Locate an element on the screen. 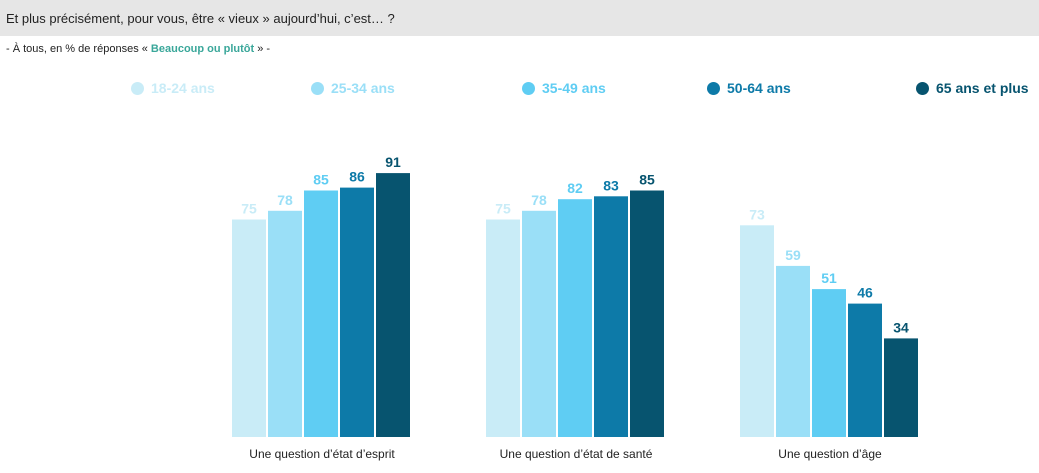  legend-label: 65 ans et plus is located at coordinates (982, 88).